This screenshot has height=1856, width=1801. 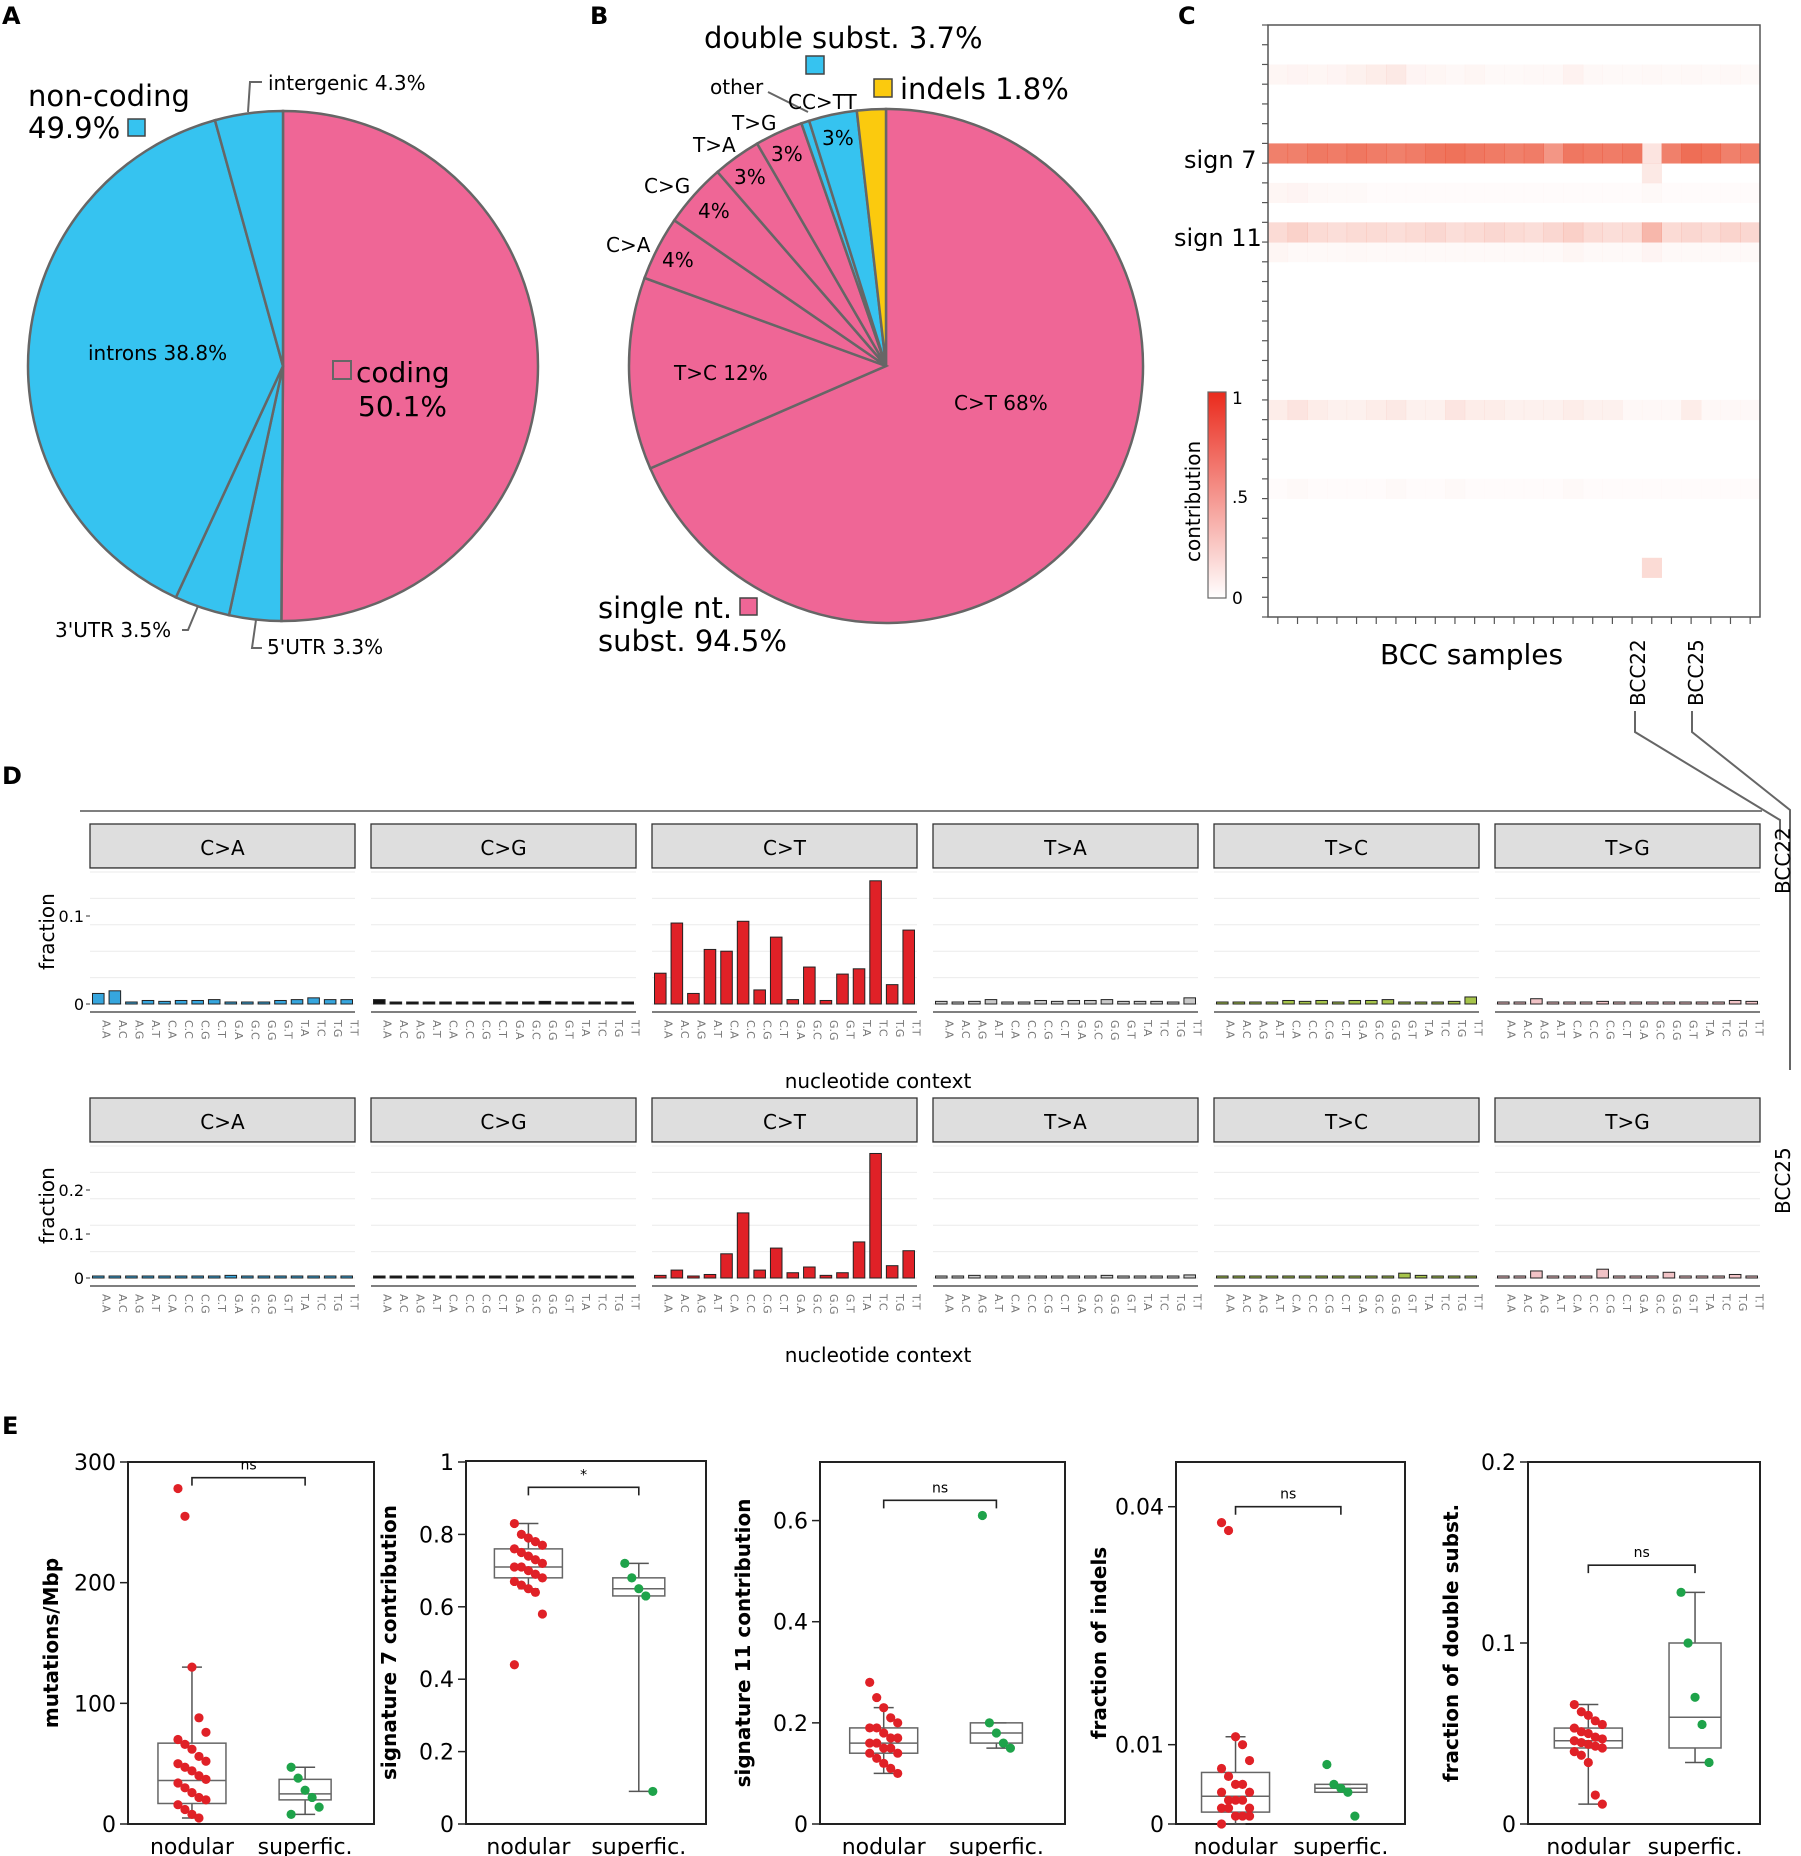 I want to click on double-subst-label: double subst. 3.7%, so click(x=843, y=38).